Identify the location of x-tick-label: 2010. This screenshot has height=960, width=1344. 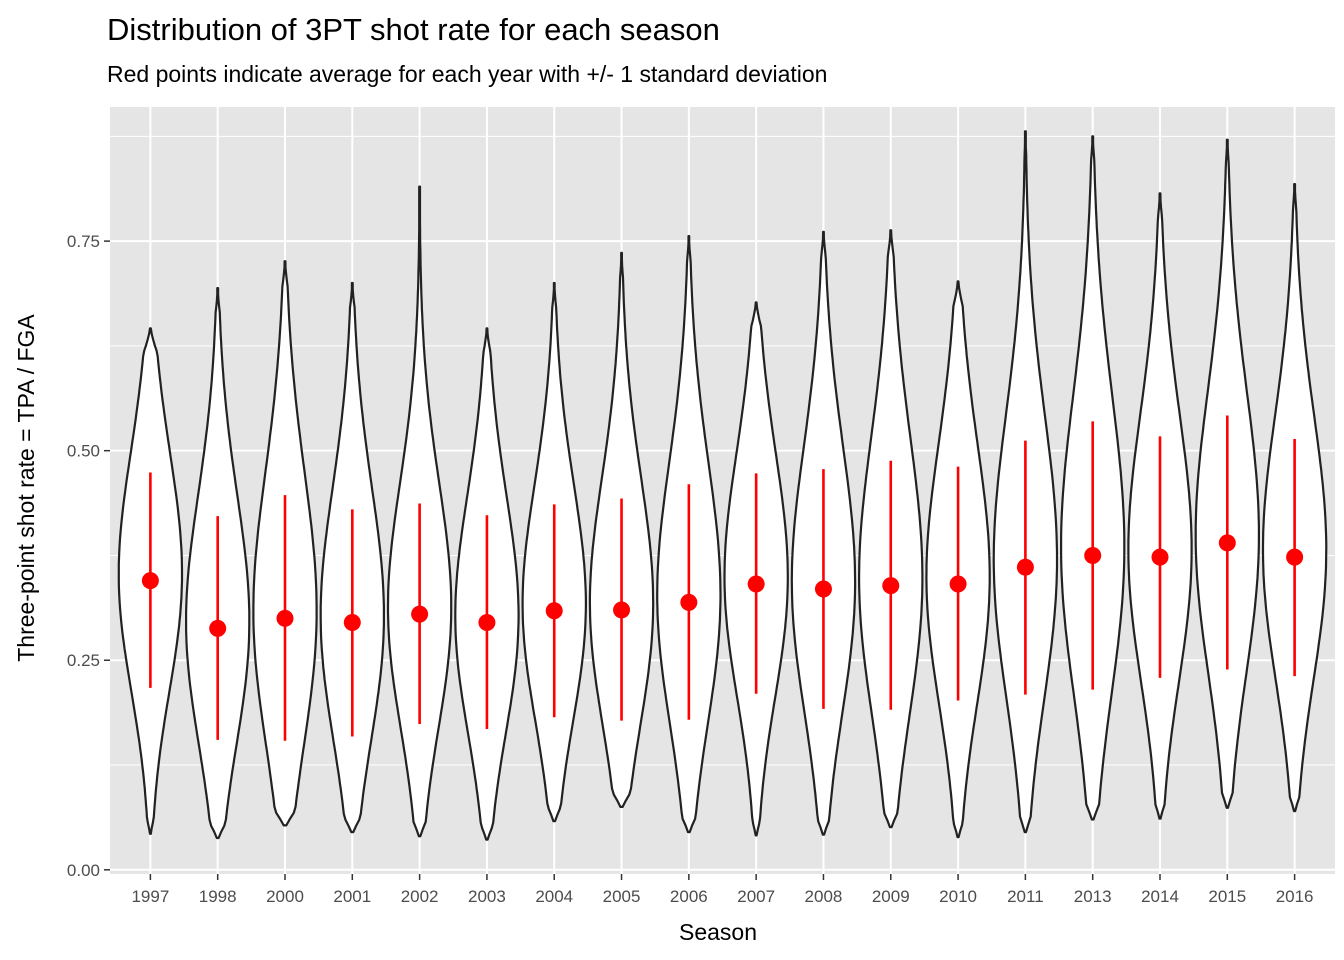
(958, 896).